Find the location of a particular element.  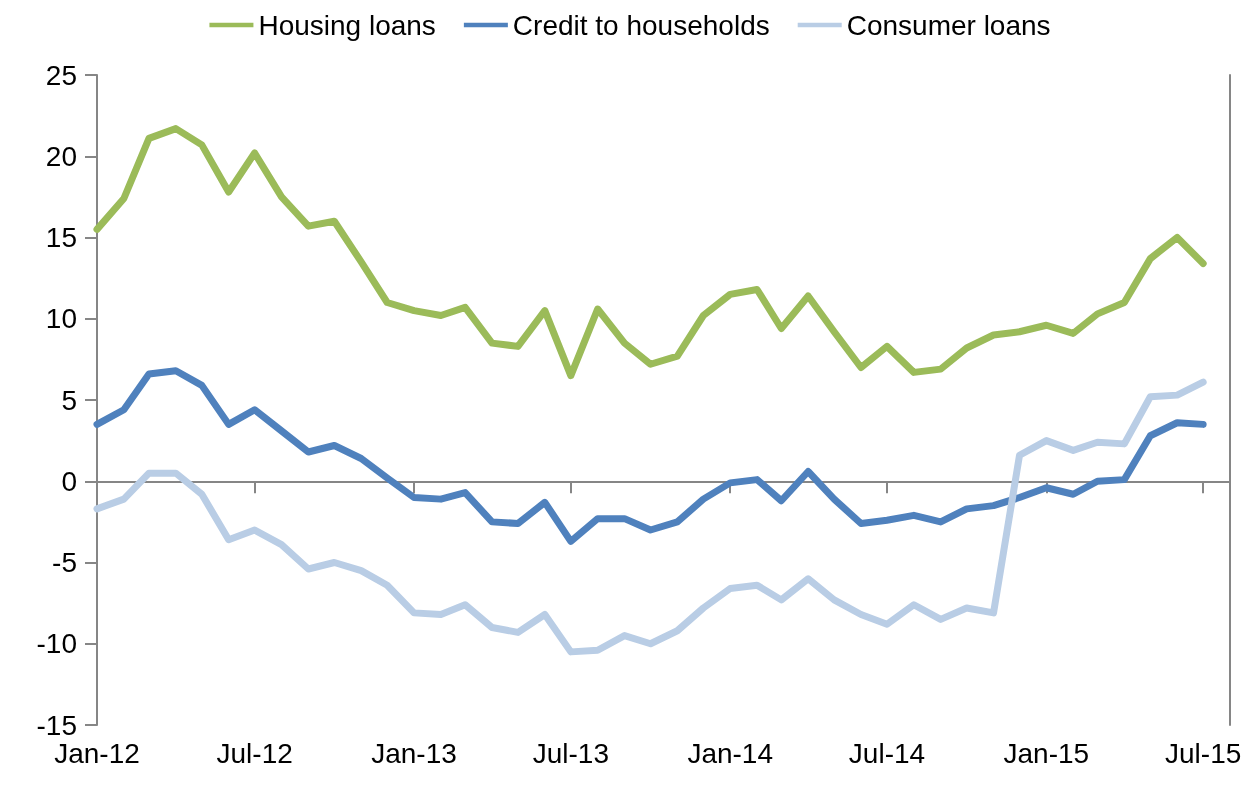

x-tick-label: Jan-14 is located at coordinates (730, 753).